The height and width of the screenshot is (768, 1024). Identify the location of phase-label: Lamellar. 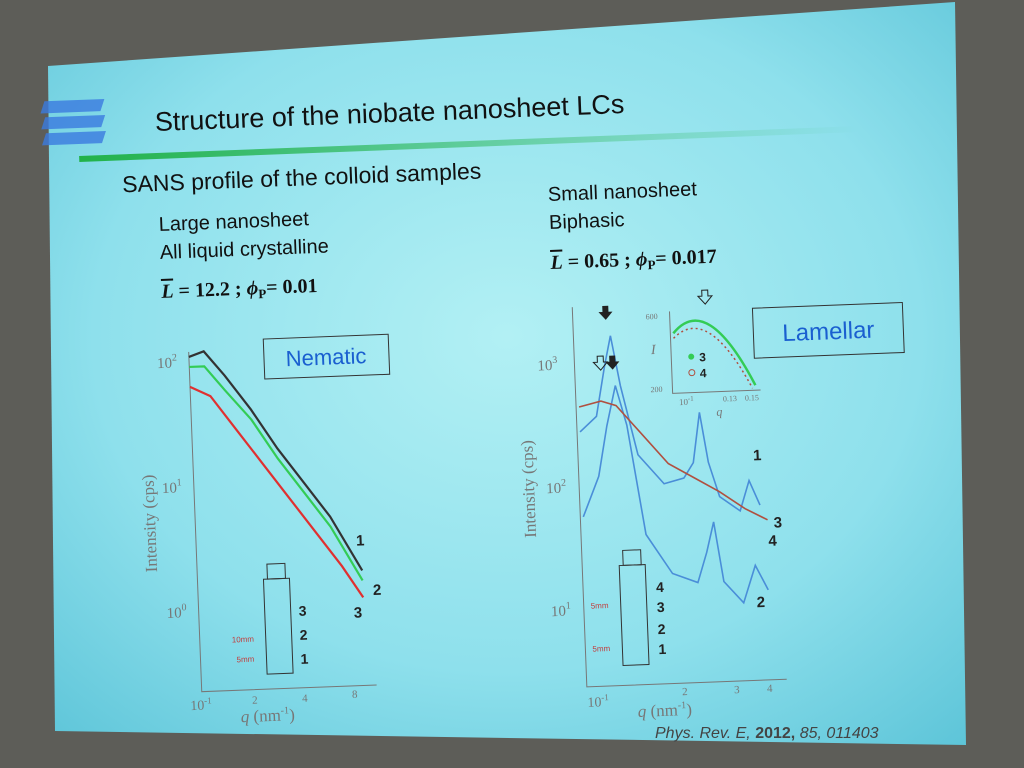
(828, 332).